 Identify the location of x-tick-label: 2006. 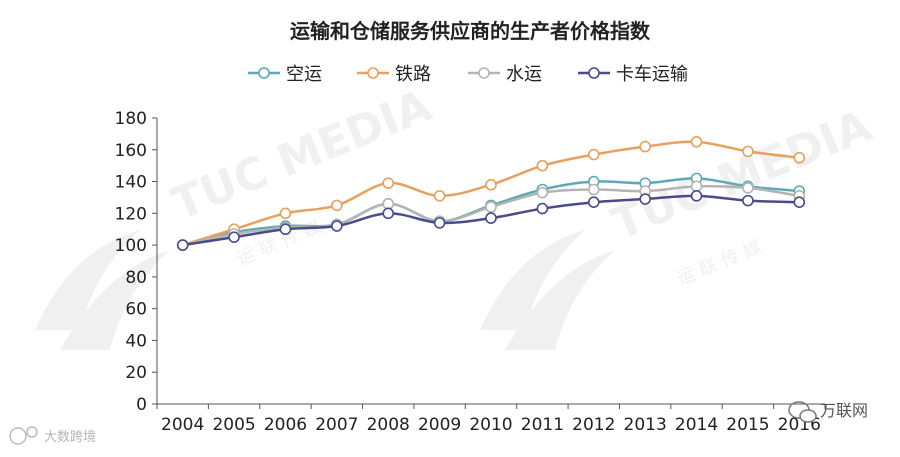
(285, 425).